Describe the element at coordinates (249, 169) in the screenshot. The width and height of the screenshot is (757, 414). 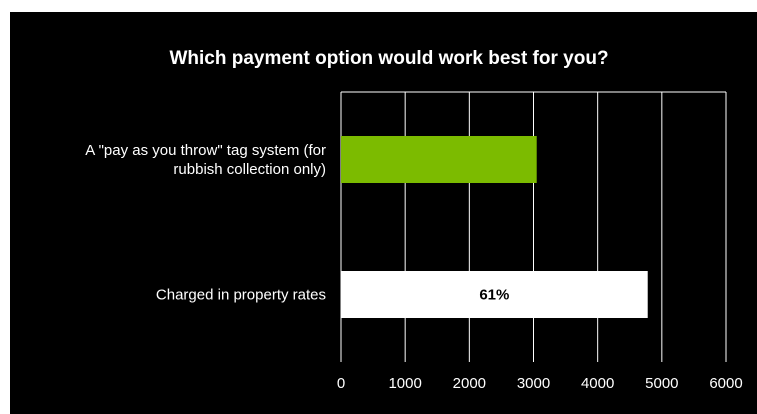
I see `category-label: rubbish collection only)` at that location.